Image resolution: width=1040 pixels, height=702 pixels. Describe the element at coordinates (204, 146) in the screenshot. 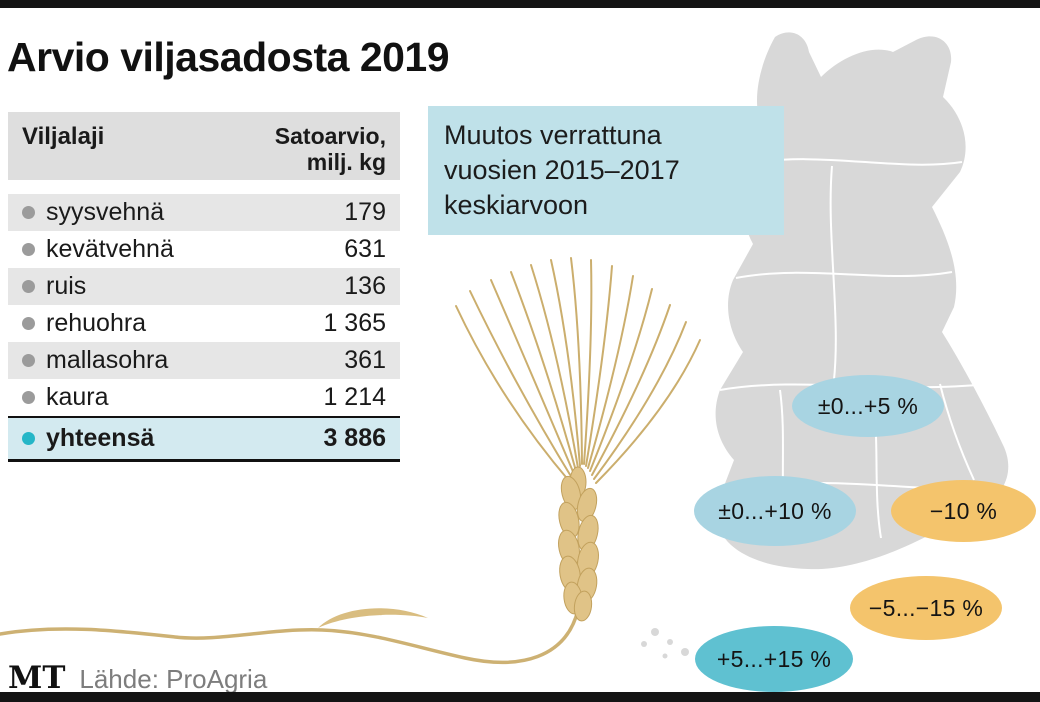

I see `table-header: Viljalaji Satoarvio, milj. kg` at that location.